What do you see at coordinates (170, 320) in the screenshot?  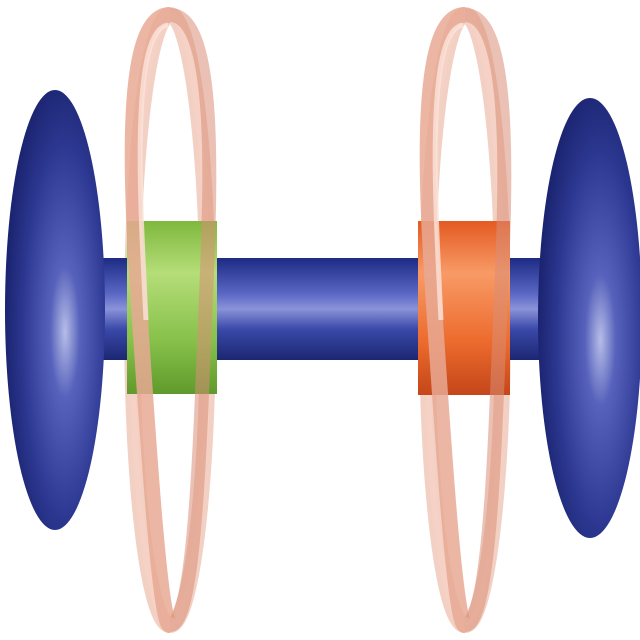 I see `ring-left` at bounding box center [170, 320].